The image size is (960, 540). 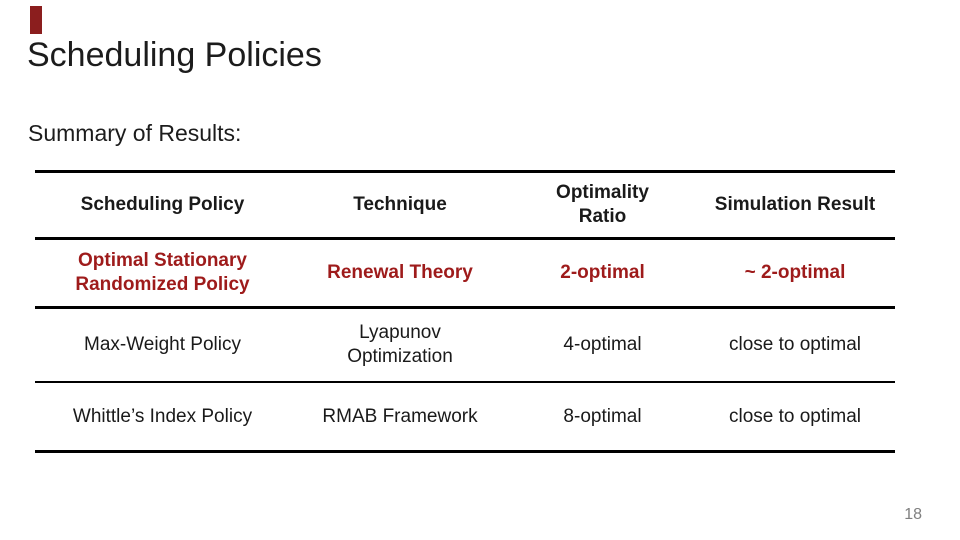 What do you see at coordinates (795, 205) in the screenshot?
I see `column-header-simulation-result: Simulation Result` at bounding box center [795, 205].